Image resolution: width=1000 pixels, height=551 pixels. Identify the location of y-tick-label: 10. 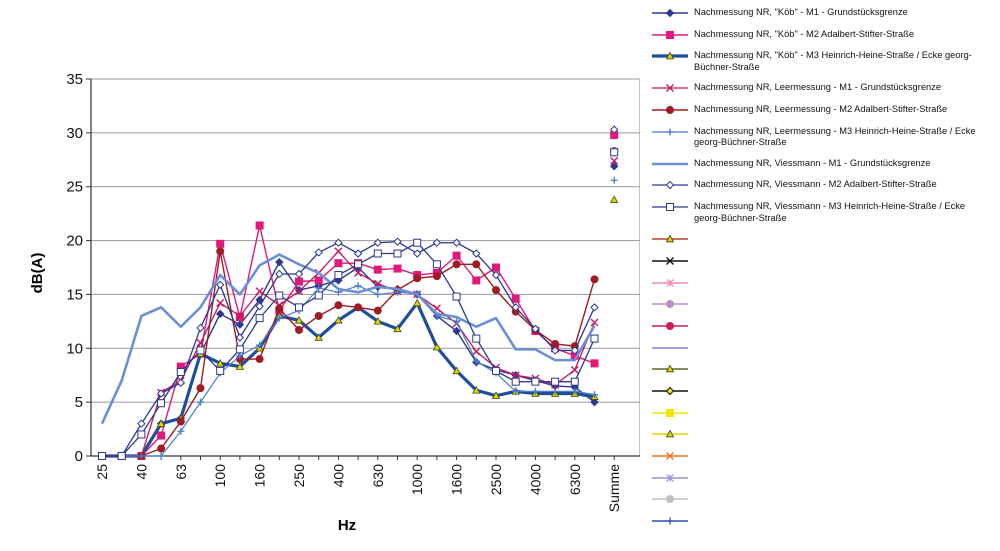
(74, 348).